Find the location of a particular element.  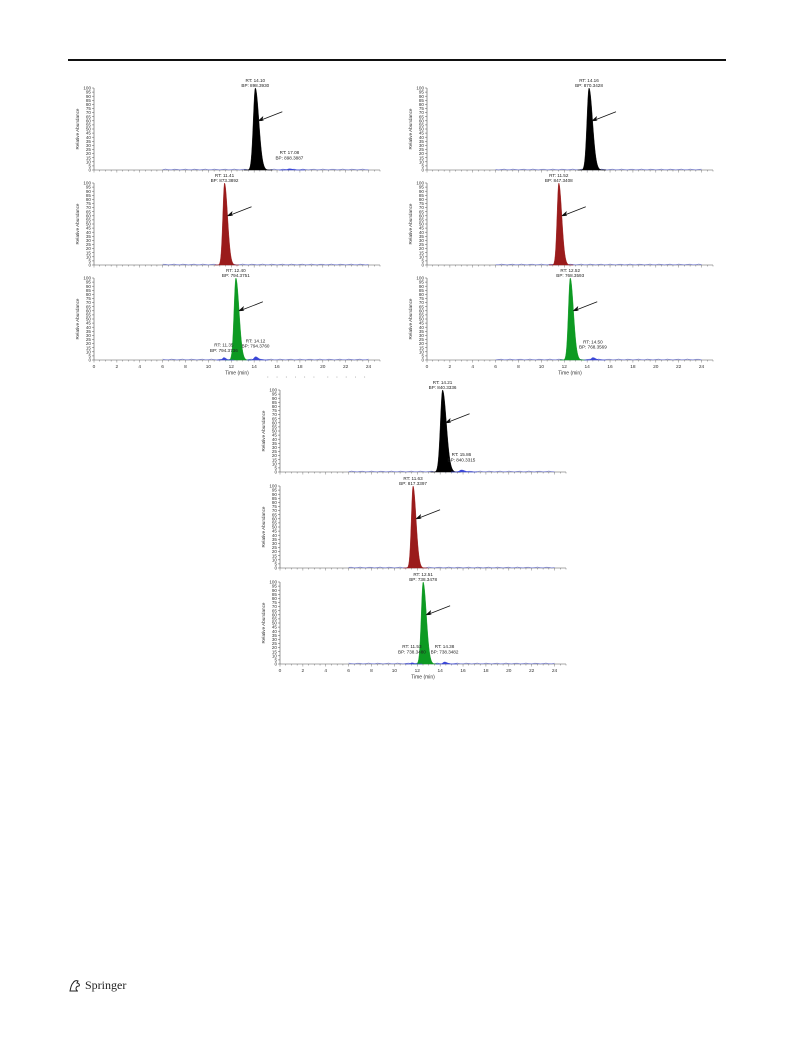

x-tick-label: 0 is located at coordinates (94, 367).